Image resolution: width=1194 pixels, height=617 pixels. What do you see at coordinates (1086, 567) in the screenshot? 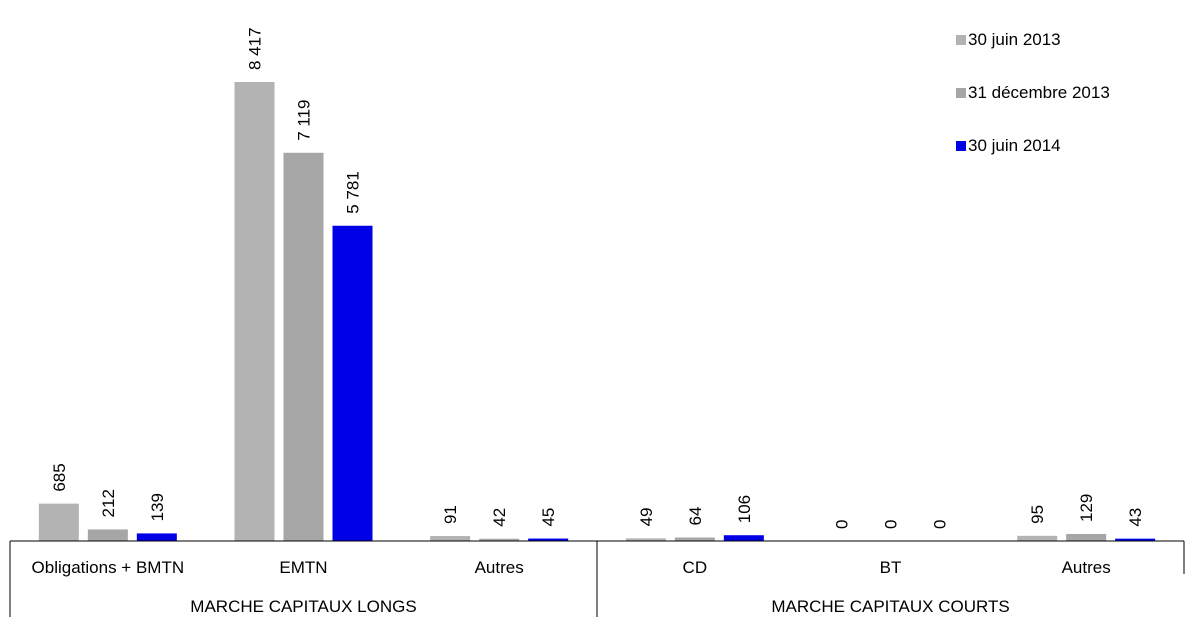
I see `category-label-5: Autres` at bounding box center [1086, 567].